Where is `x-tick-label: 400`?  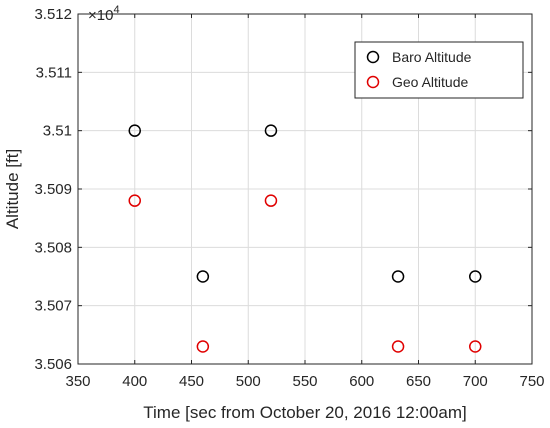 x-tick-label: 400 is located at coordinates (134, 381).